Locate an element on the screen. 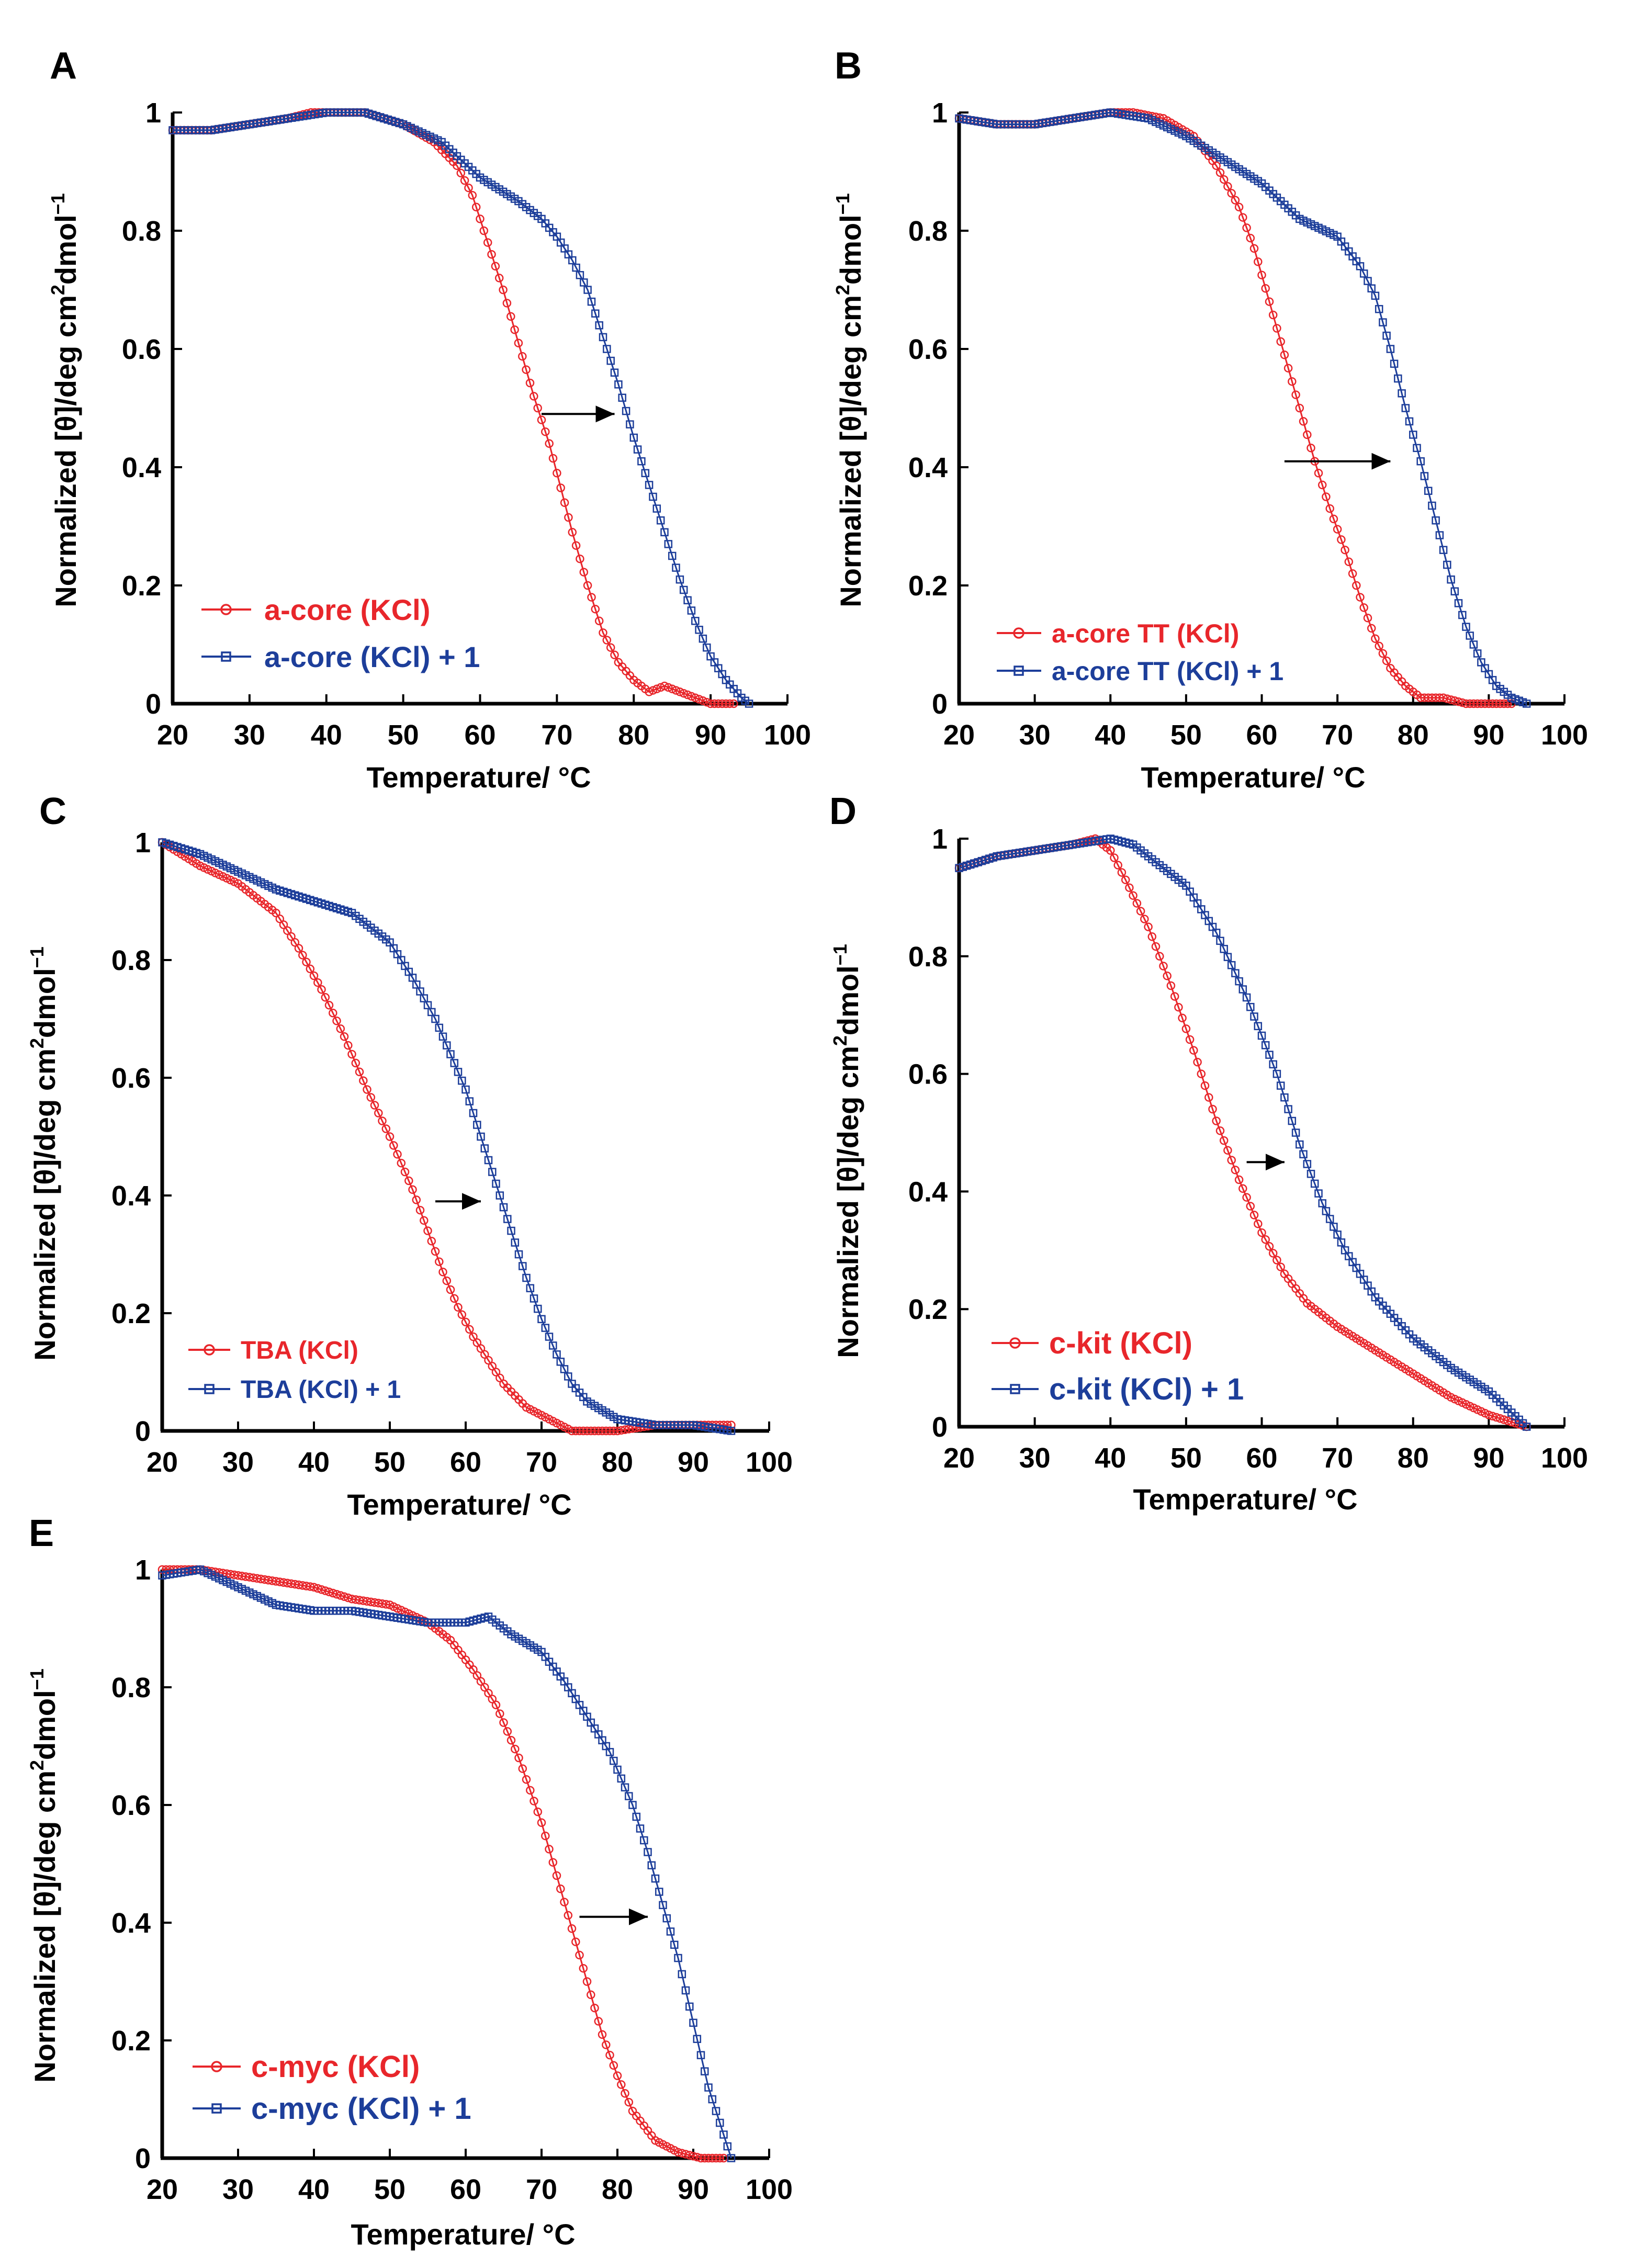 The image size is (1633, 2268). legend-entry-red: c-myc (KCl) is located at coordinates (306, 2067).